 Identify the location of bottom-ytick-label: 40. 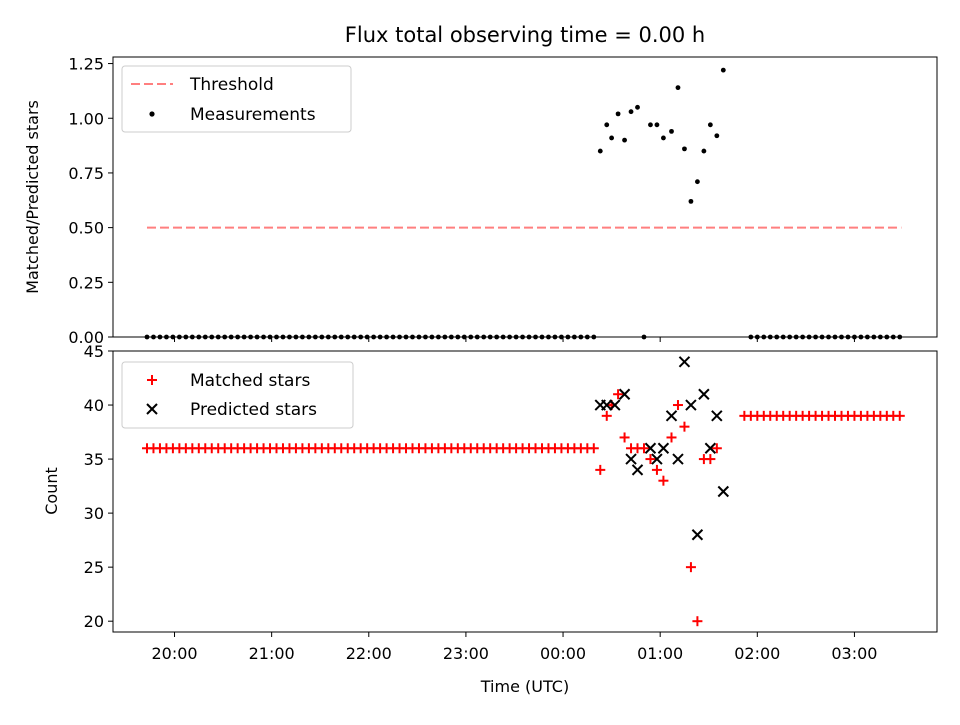
(94, 405).